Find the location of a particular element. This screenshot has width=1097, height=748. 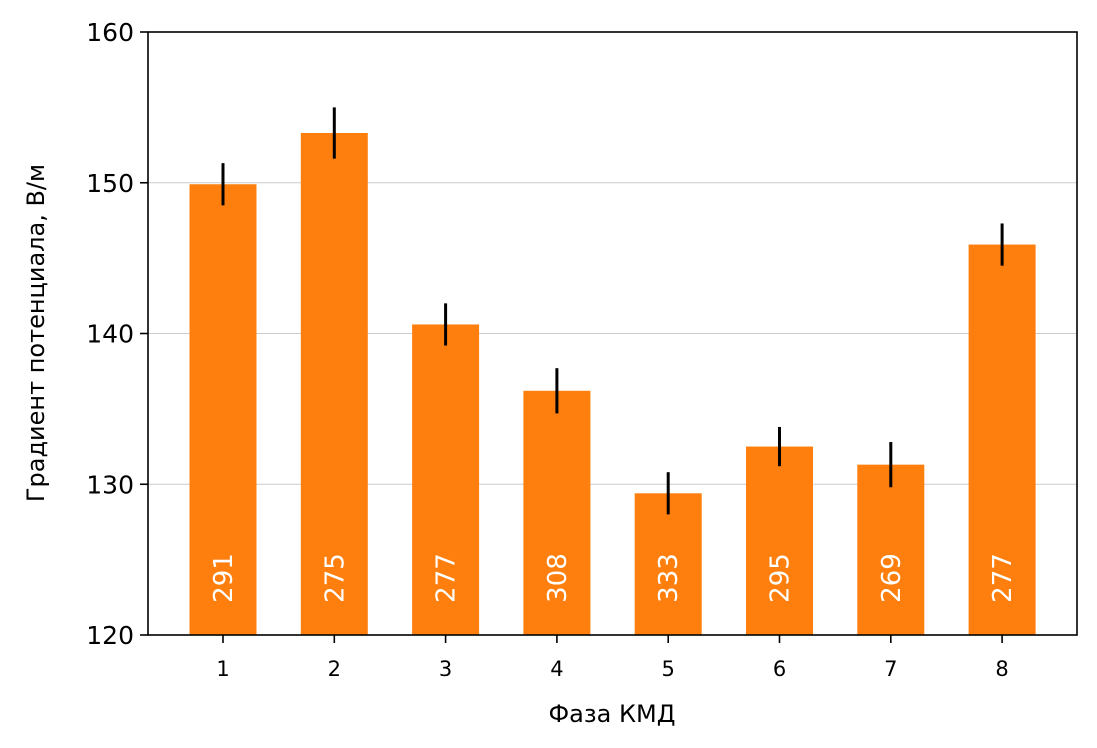

x-tick-label: 7 is located at coordinates (890, 669).